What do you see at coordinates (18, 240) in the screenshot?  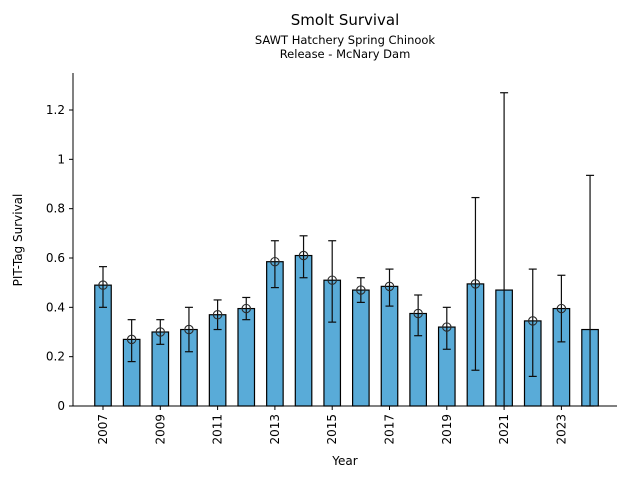 I see `y-axis-label: PIT-Tag Survival` at bounding box center [18, 240].